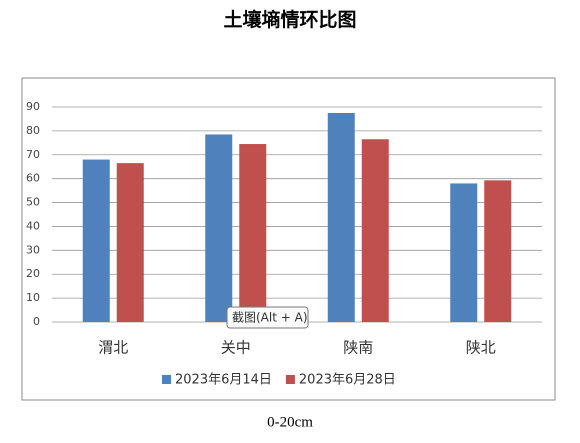  Describe the element at coordinates (289, 19) in the screenshot. I see `chart-title: 土壤墒情环比图` at that location.